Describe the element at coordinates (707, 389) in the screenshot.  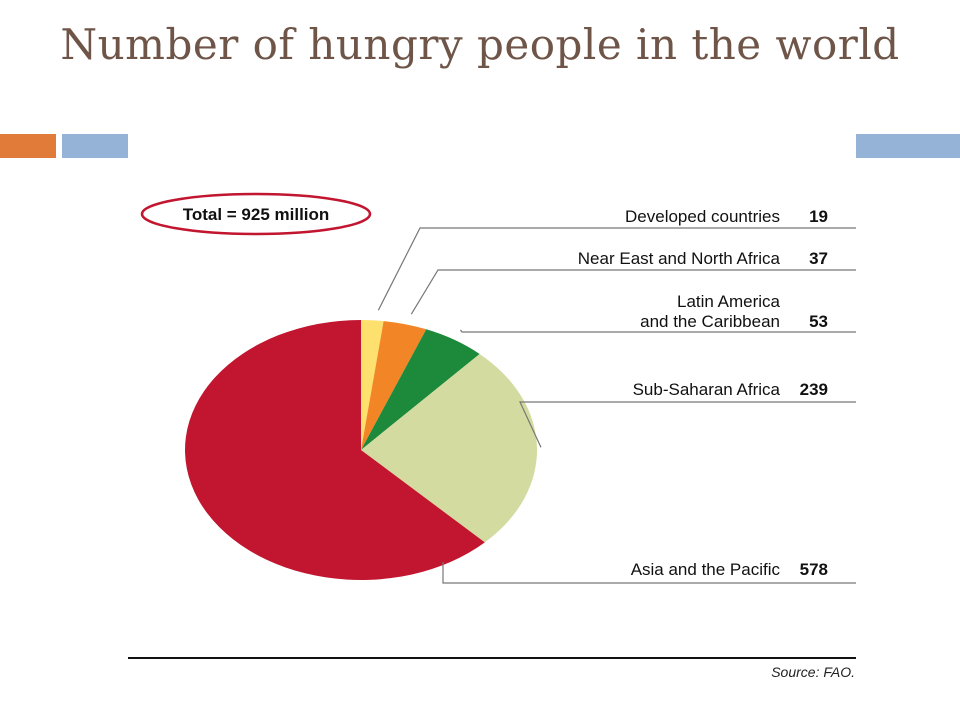
I see `slice-label: Sub-Saharan Africa` at that location.